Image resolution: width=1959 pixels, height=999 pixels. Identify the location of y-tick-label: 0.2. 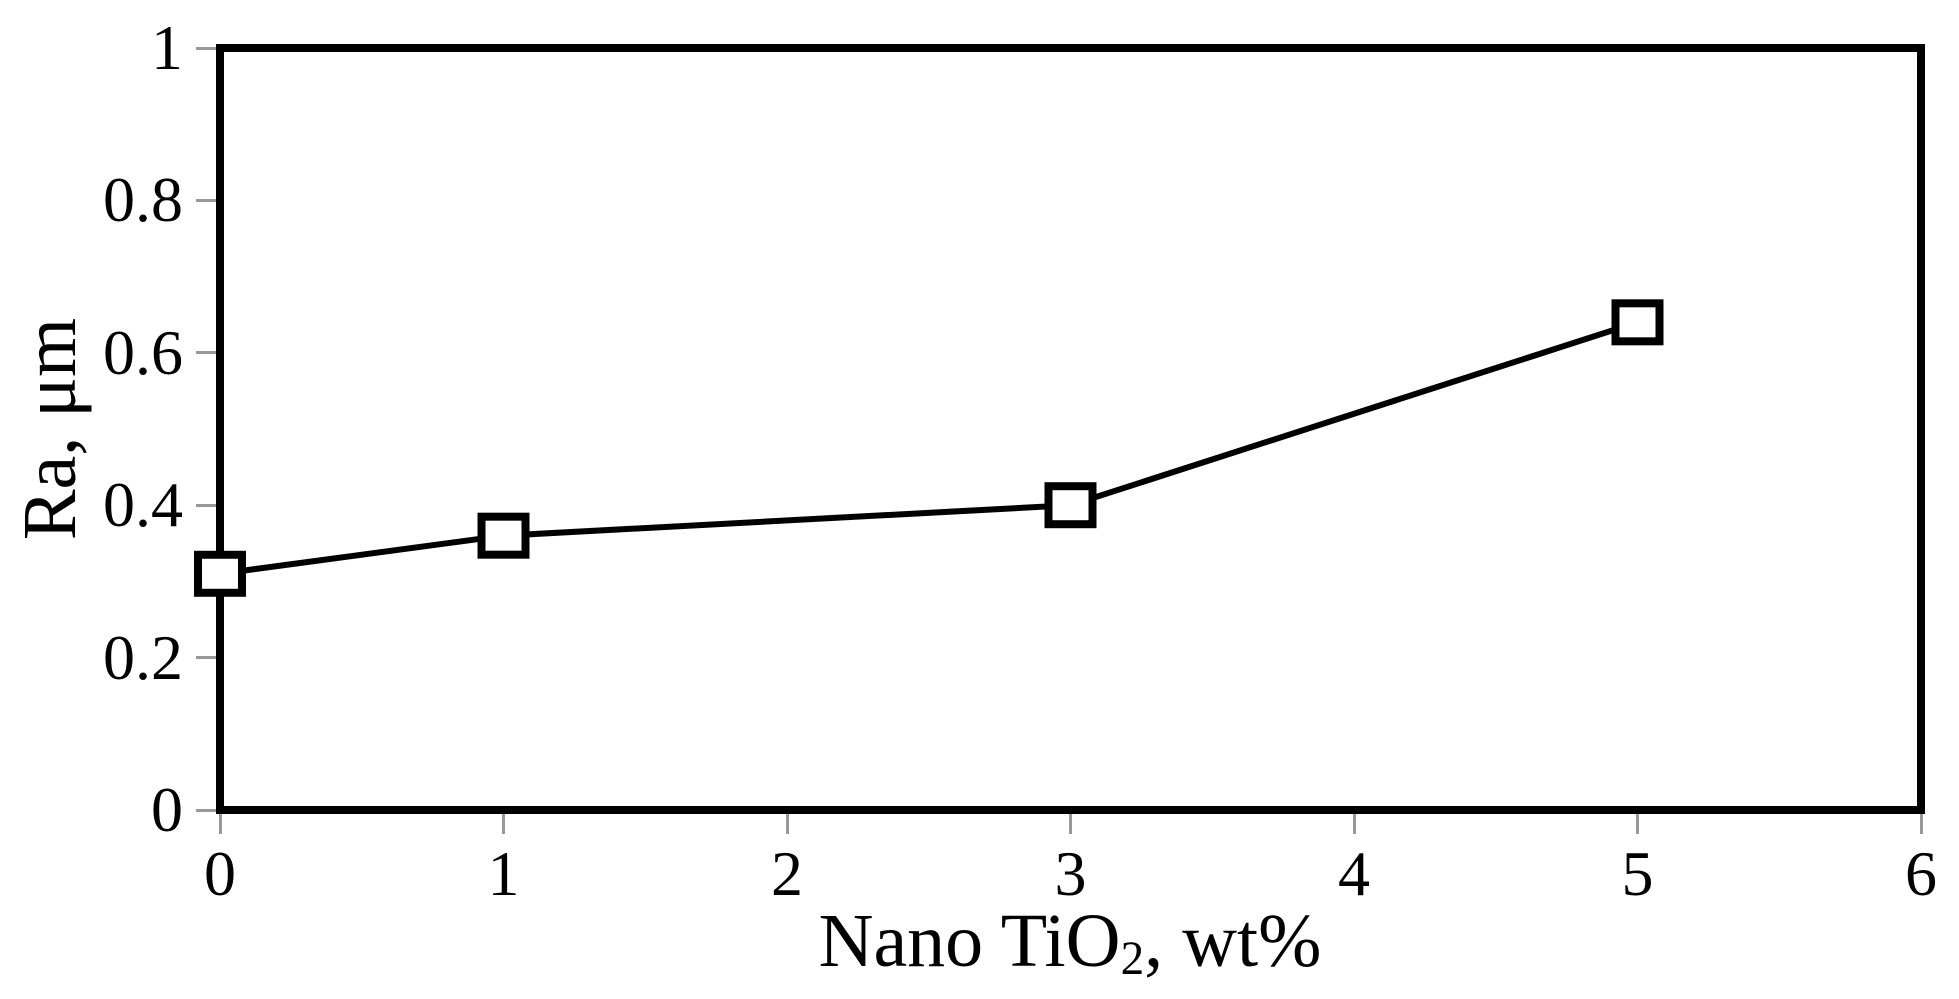
(143, 657).